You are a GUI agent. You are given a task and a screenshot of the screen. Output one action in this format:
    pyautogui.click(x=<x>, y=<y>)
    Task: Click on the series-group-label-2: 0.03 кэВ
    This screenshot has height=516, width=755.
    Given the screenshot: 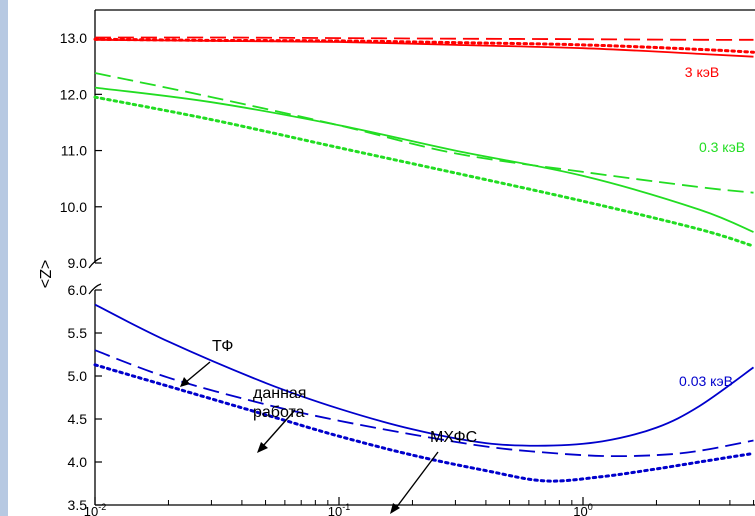 What is the action you would take?
    pyautogui.click(x=706, y=381)
    